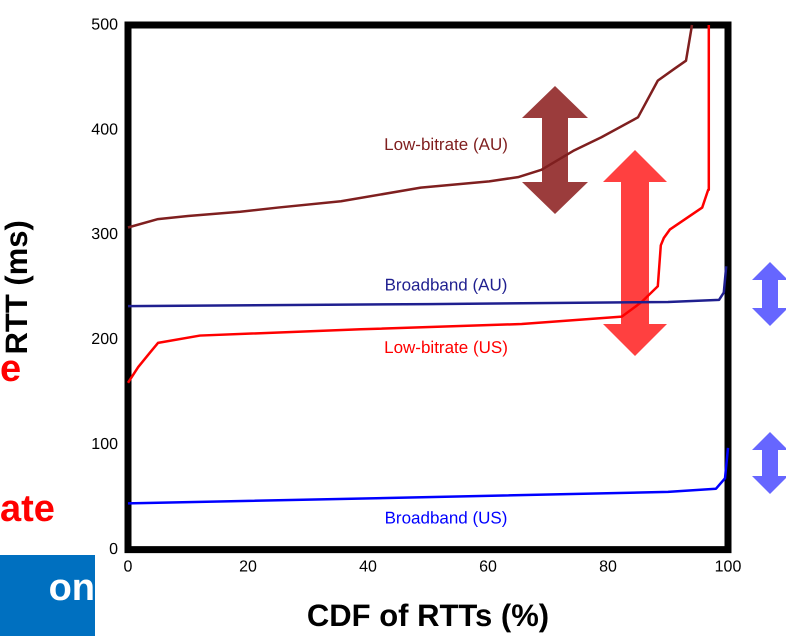 The image size is (786, 636). What do you see at coordinates (104, 235) in the screenshot?
I see `y-tick-label: 300` at bounding box center [104, 235].